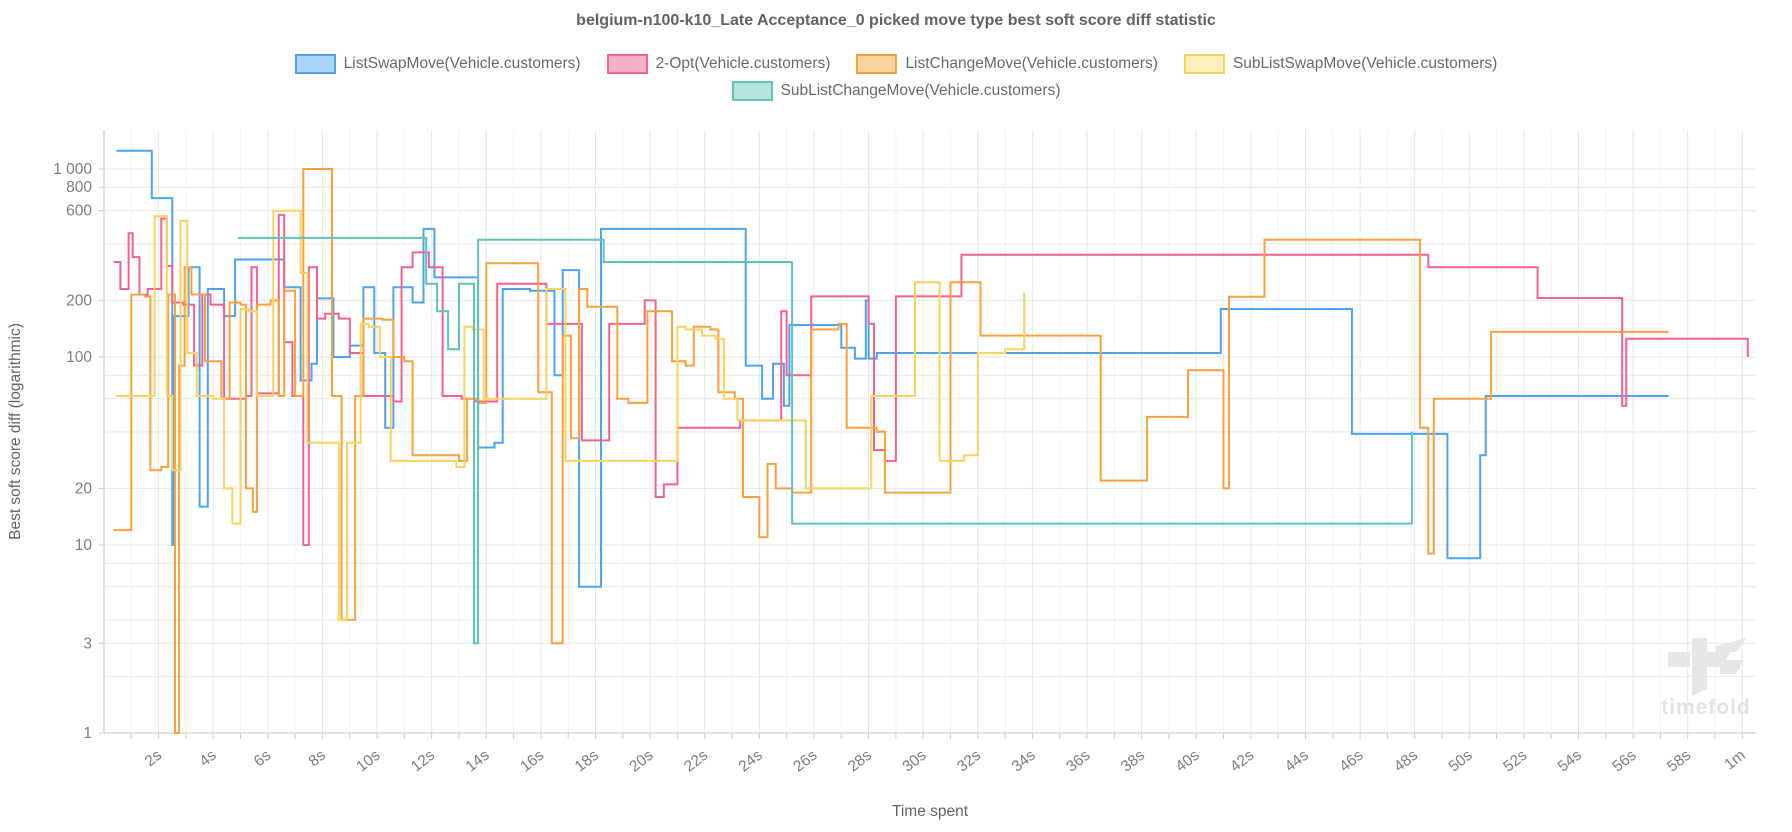 The image size is (1792, 832). I want to click on x-tick-label: 38s, so click(1133, 761).